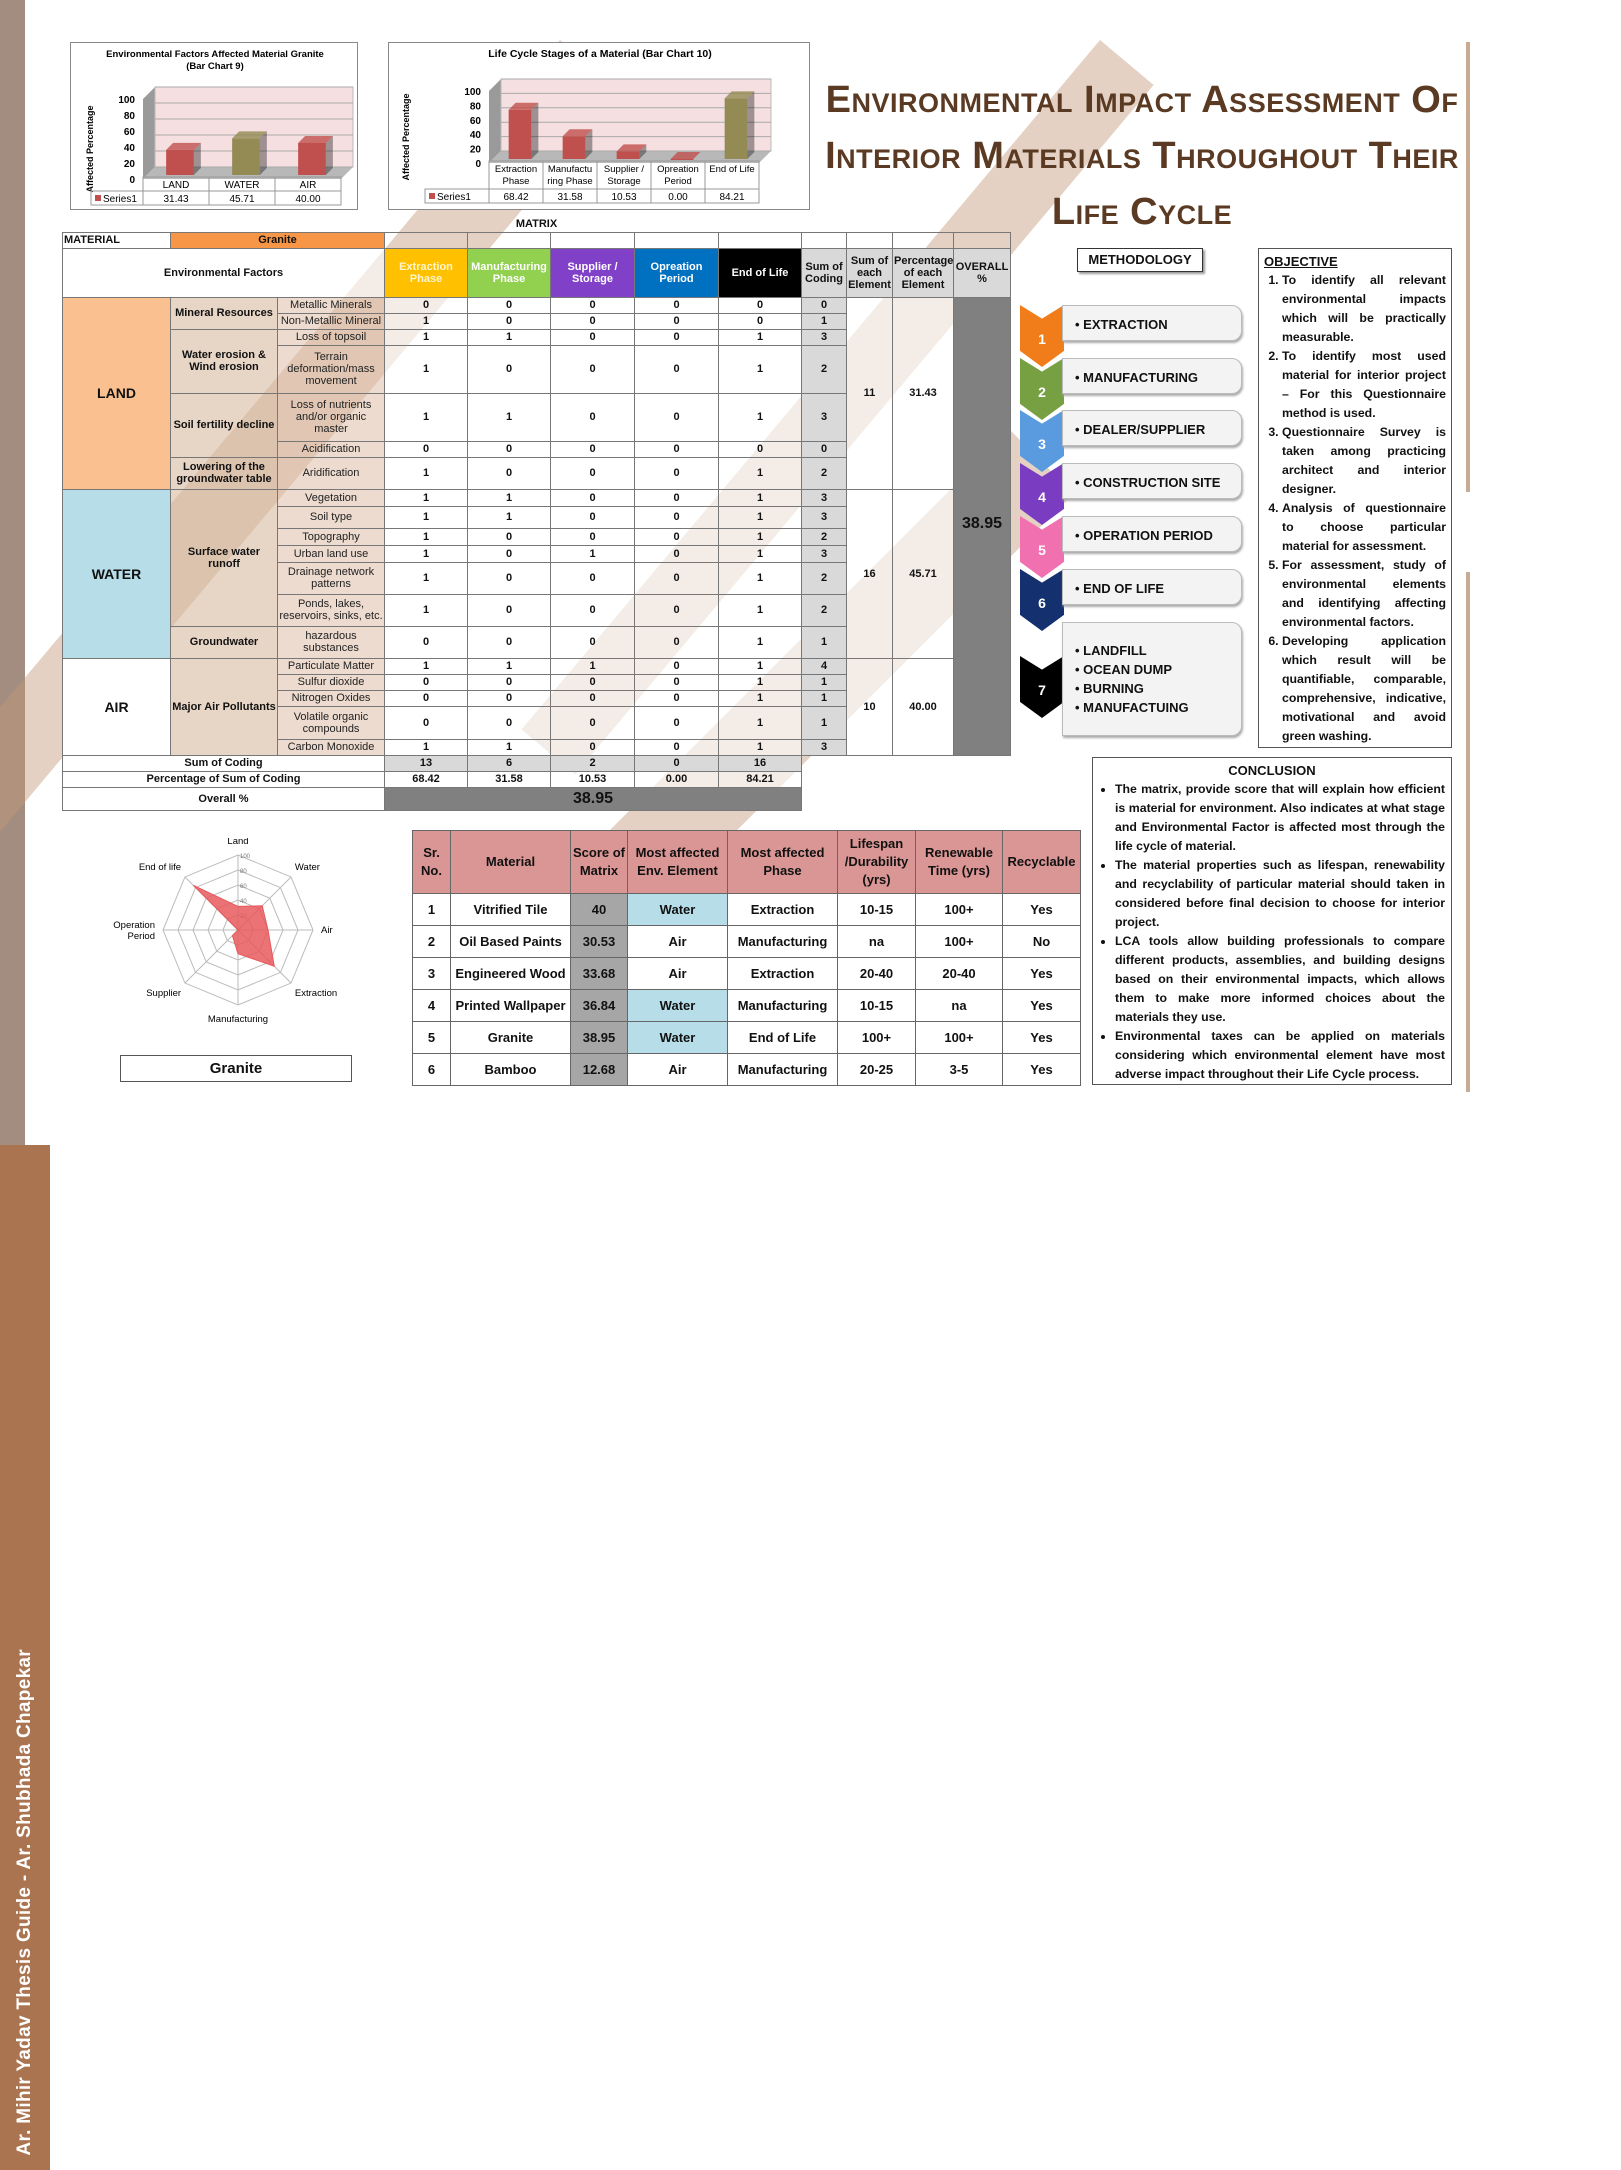  What do you see at coordinates (1042, 687) in the screenshot?
I see `chevron-arrow-icon: 7` at bounding box center [1042, 687].